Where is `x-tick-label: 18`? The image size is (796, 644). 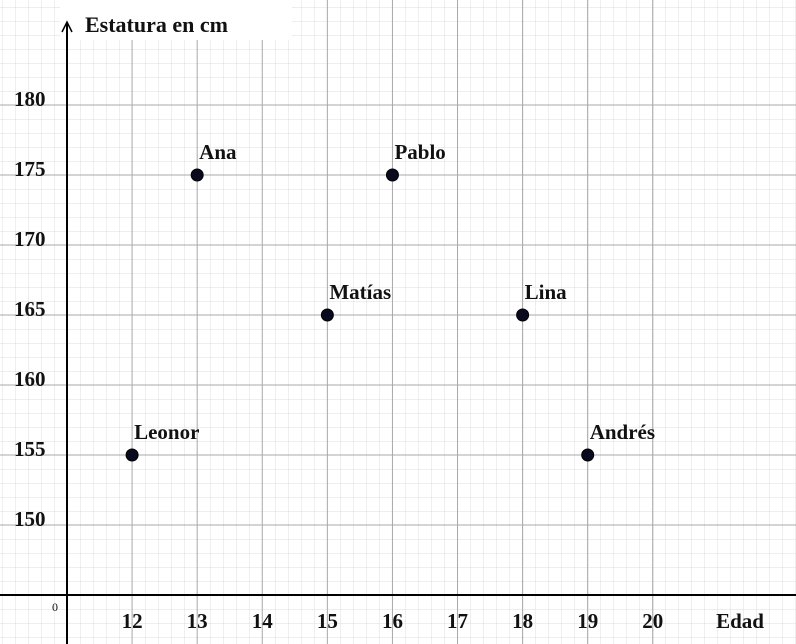 x-tick-label: 18 is located at coordinates (522, 621).